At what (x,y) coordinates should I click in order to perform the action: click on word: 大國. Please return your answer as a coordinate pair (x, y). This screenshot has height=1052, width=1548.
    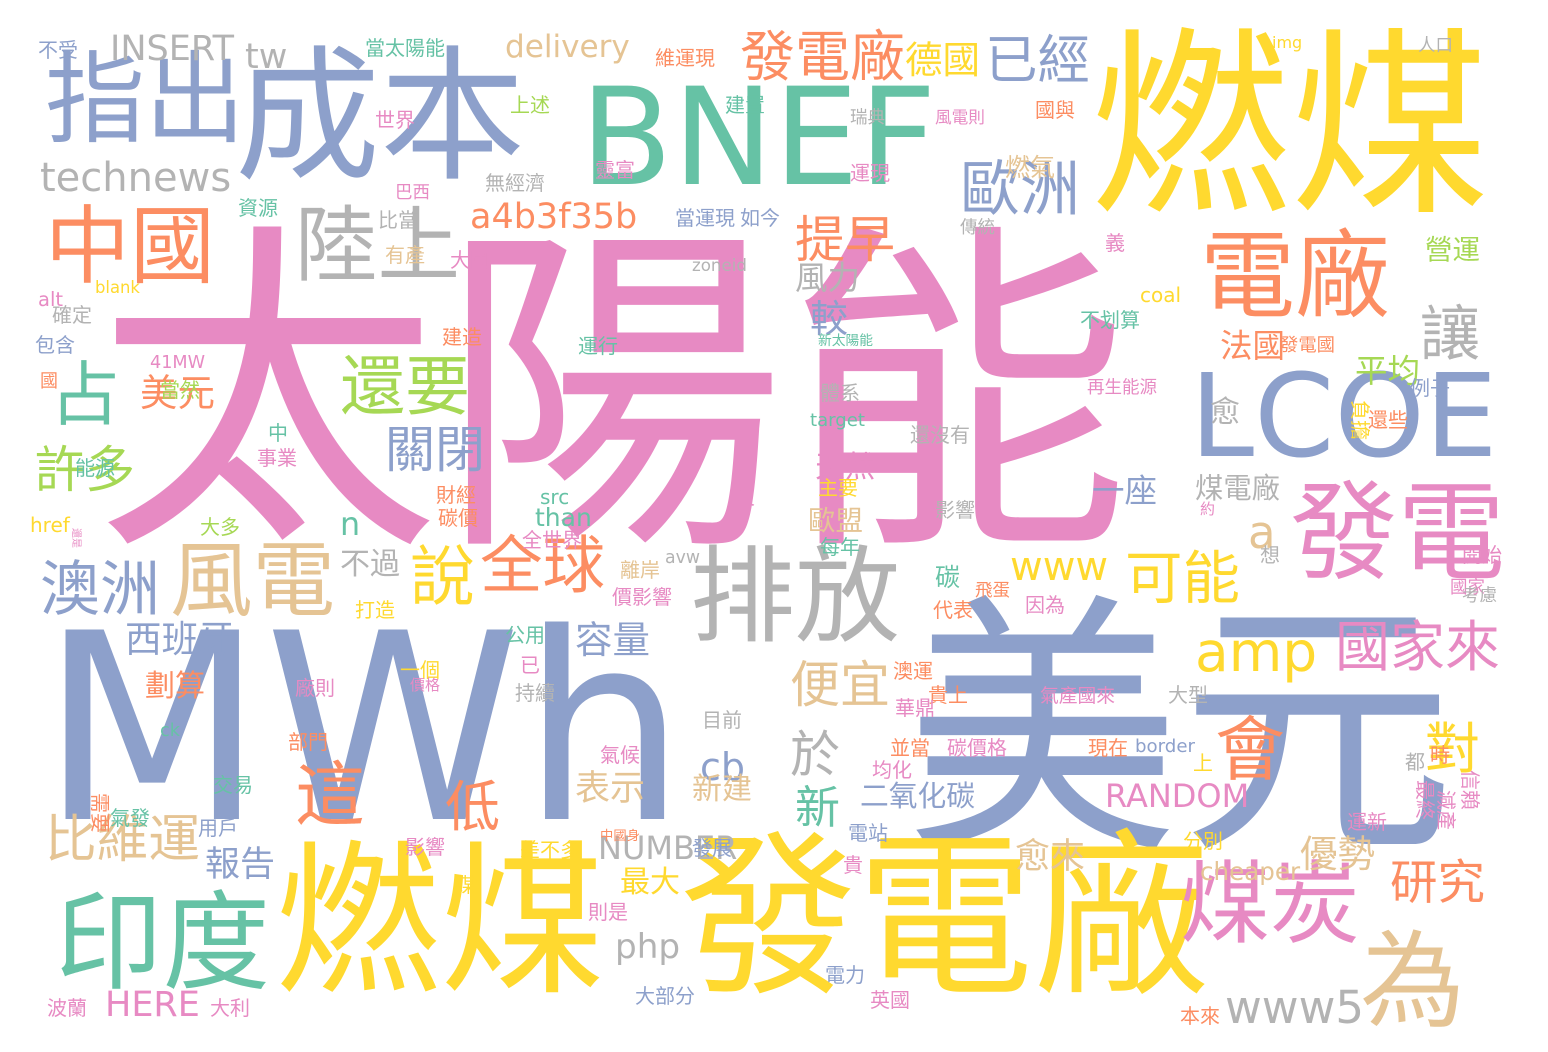
    Looking at the image, I should click on (470, 260).